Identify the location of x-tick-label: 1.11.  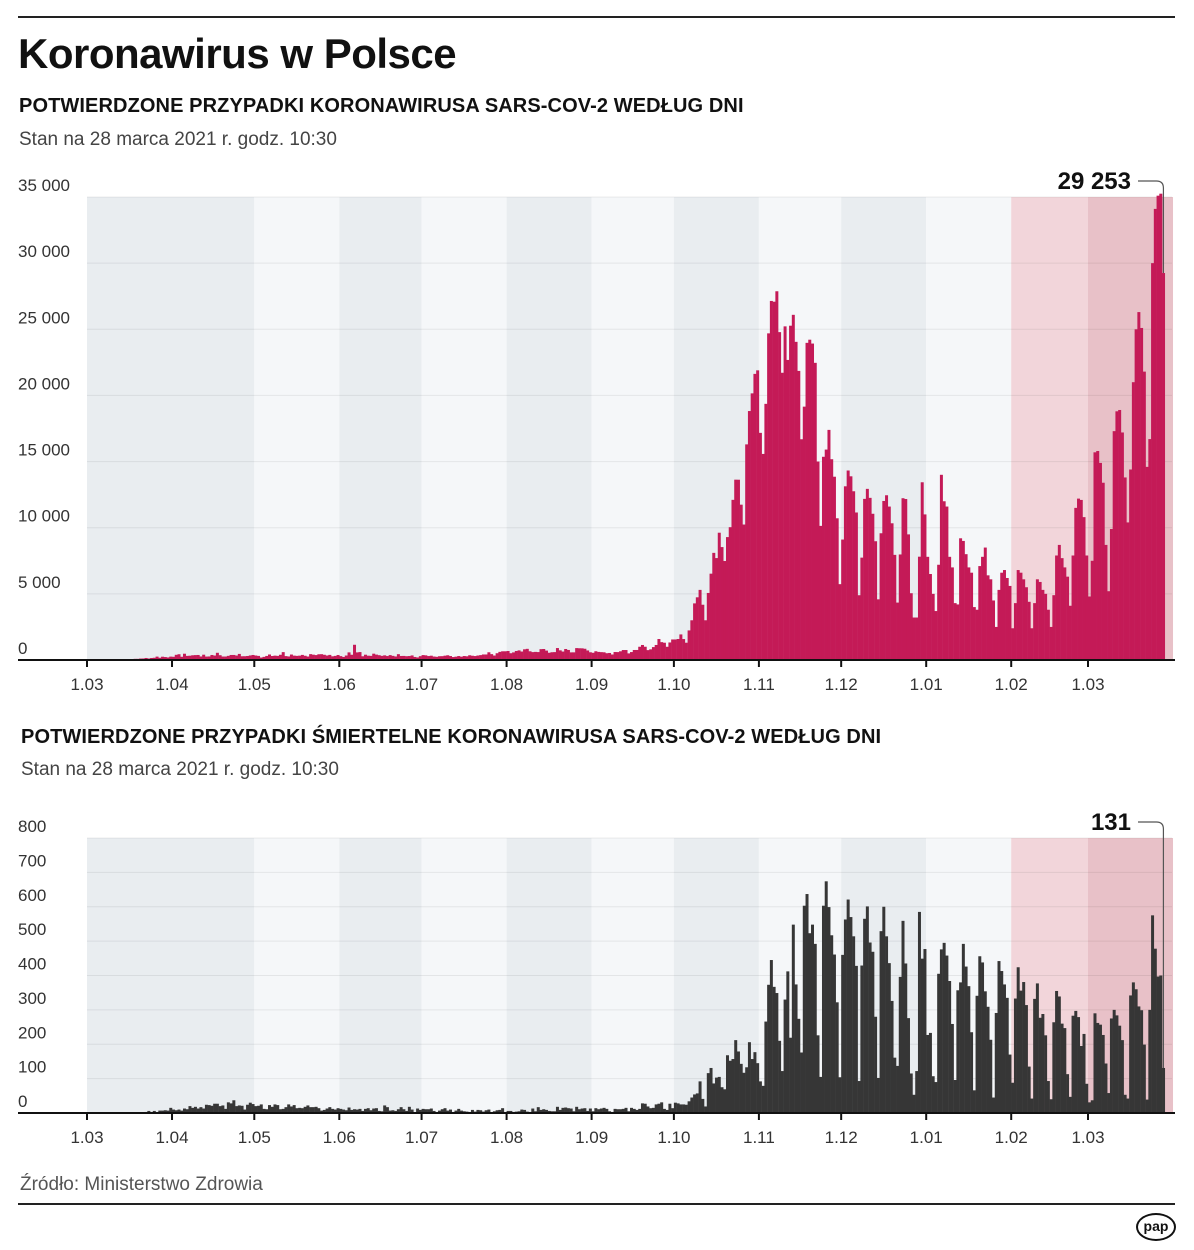
(759, 684).